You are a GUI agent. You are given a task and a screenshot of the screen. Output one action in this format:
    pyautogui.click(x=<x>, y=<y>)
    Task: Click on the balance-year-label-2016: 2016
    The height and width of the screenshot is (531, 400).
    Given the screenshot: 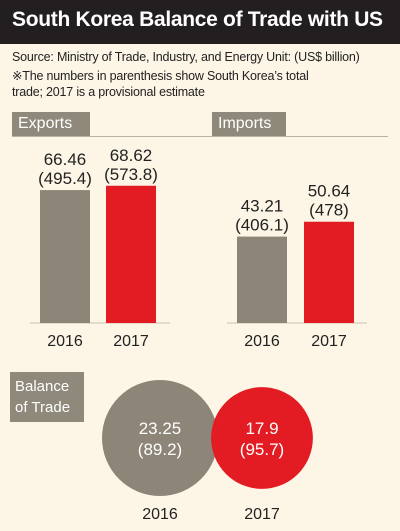 What is the action you would take?
    pyautogui.click(x=160, y=514)
    